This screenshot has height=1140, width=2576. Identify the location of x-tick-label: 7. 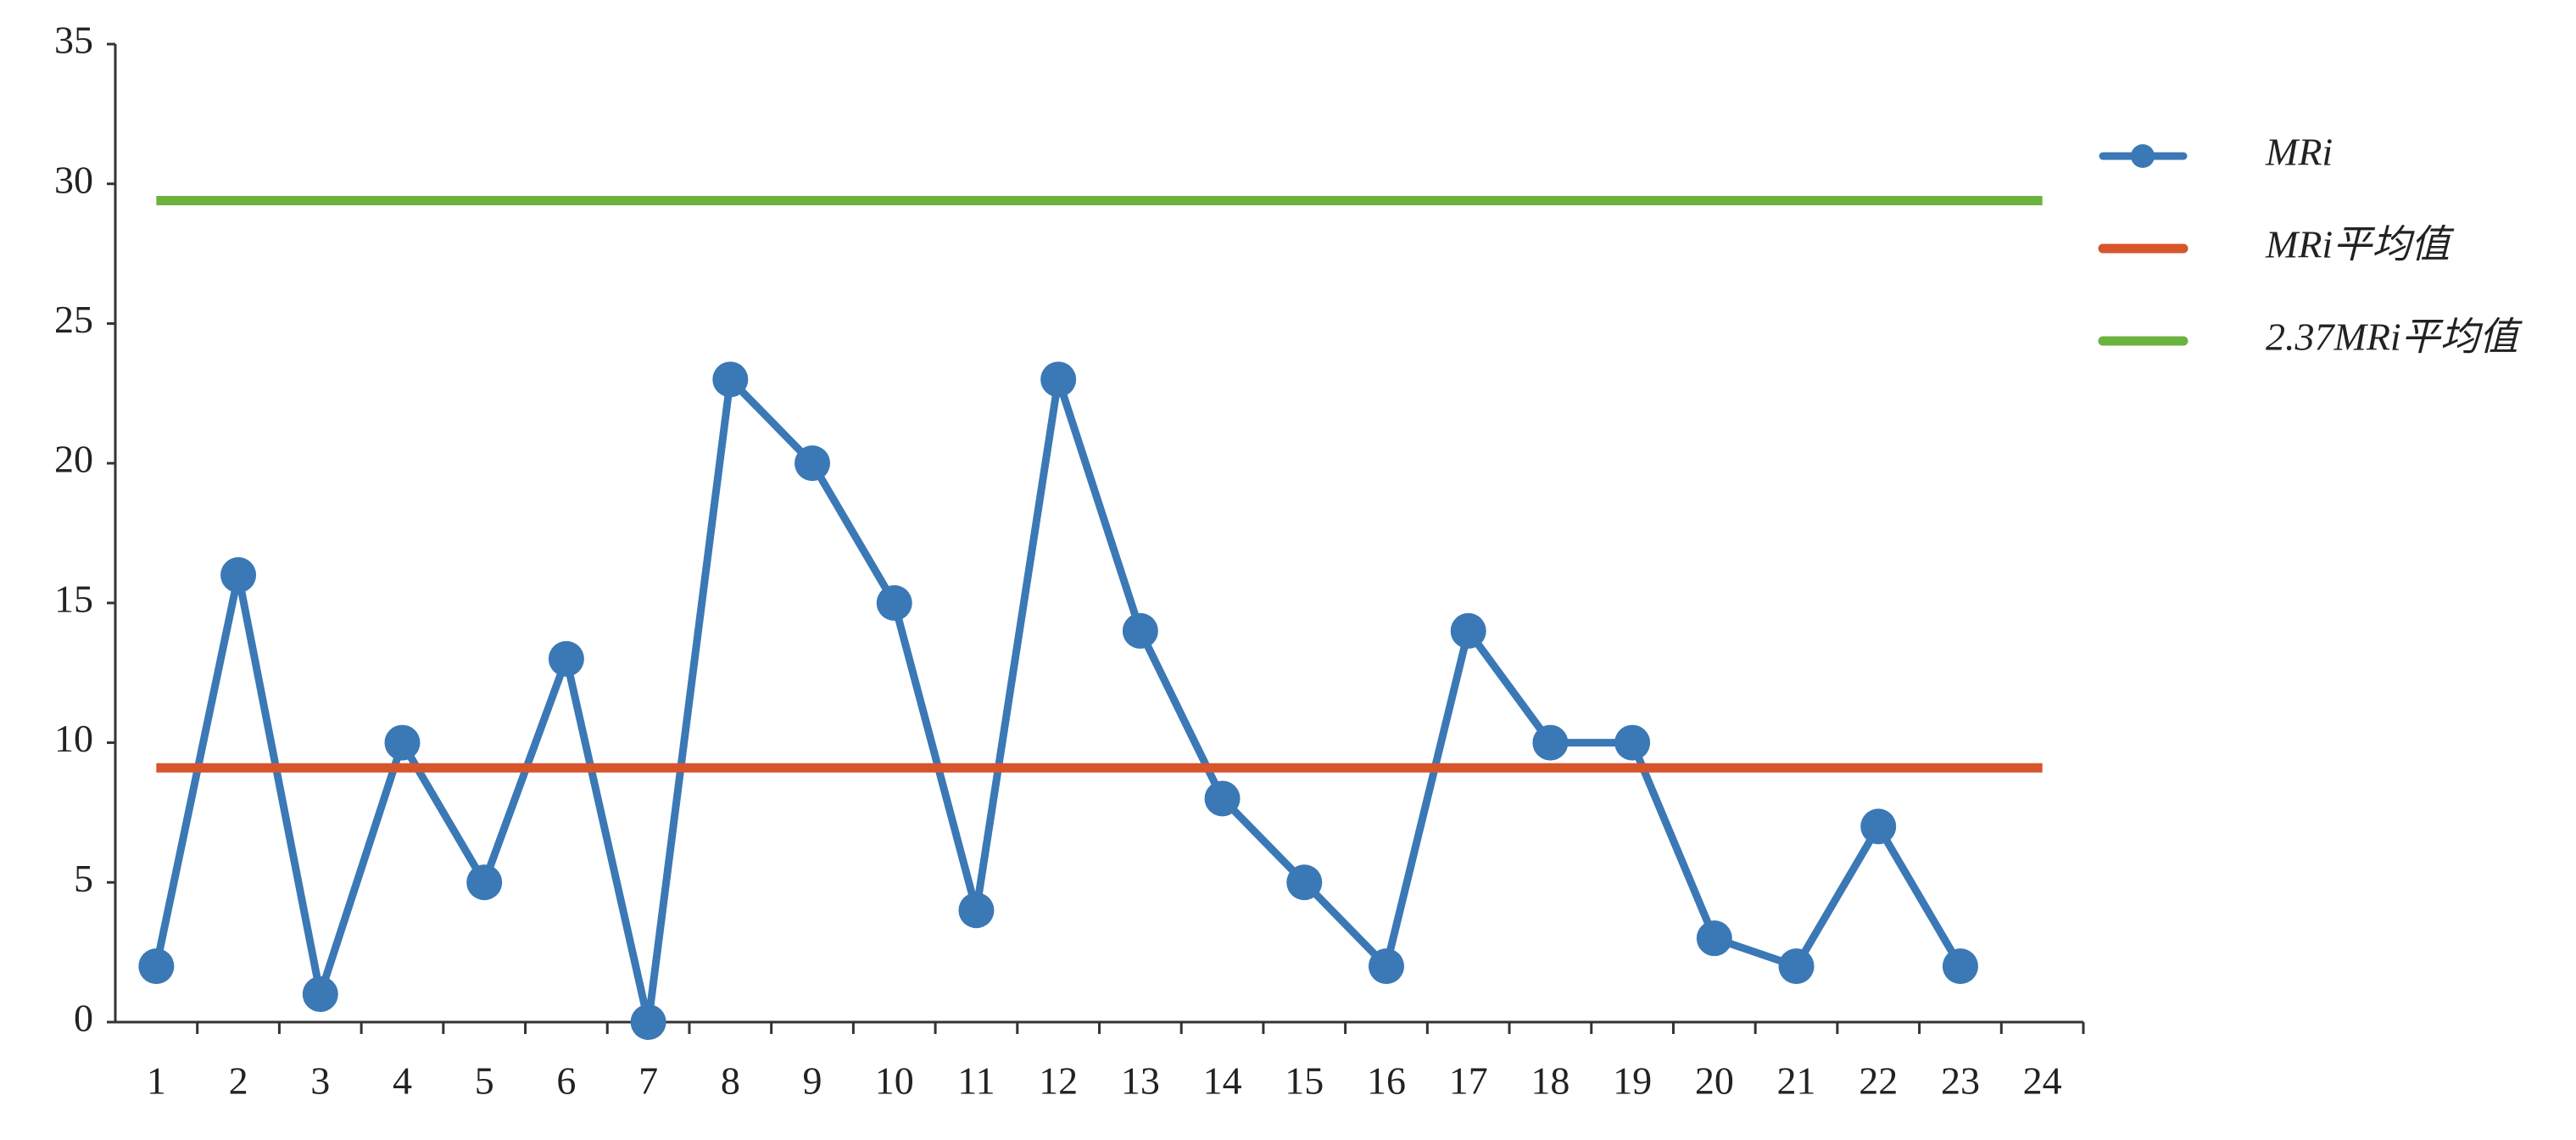
(648, 1081).